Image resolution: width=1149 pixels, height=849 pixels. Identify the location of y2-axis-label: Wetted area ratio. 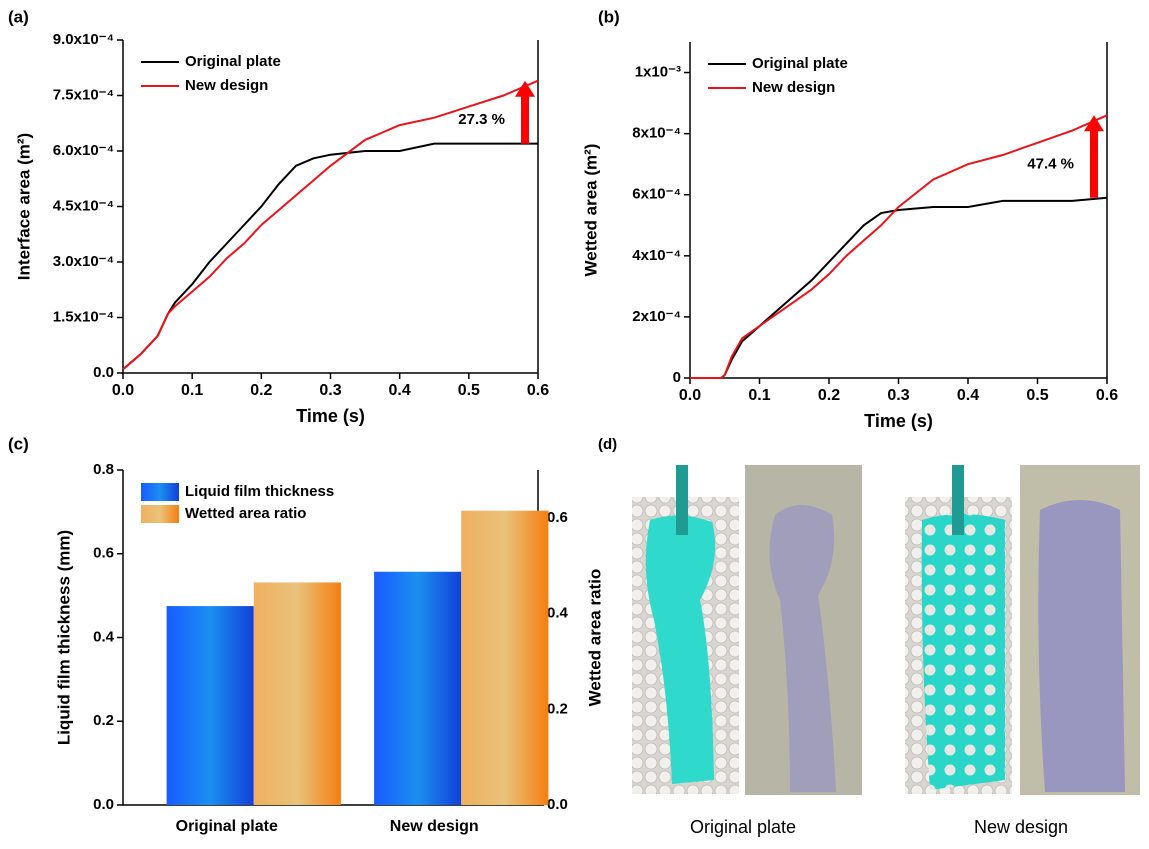
(594, 638).